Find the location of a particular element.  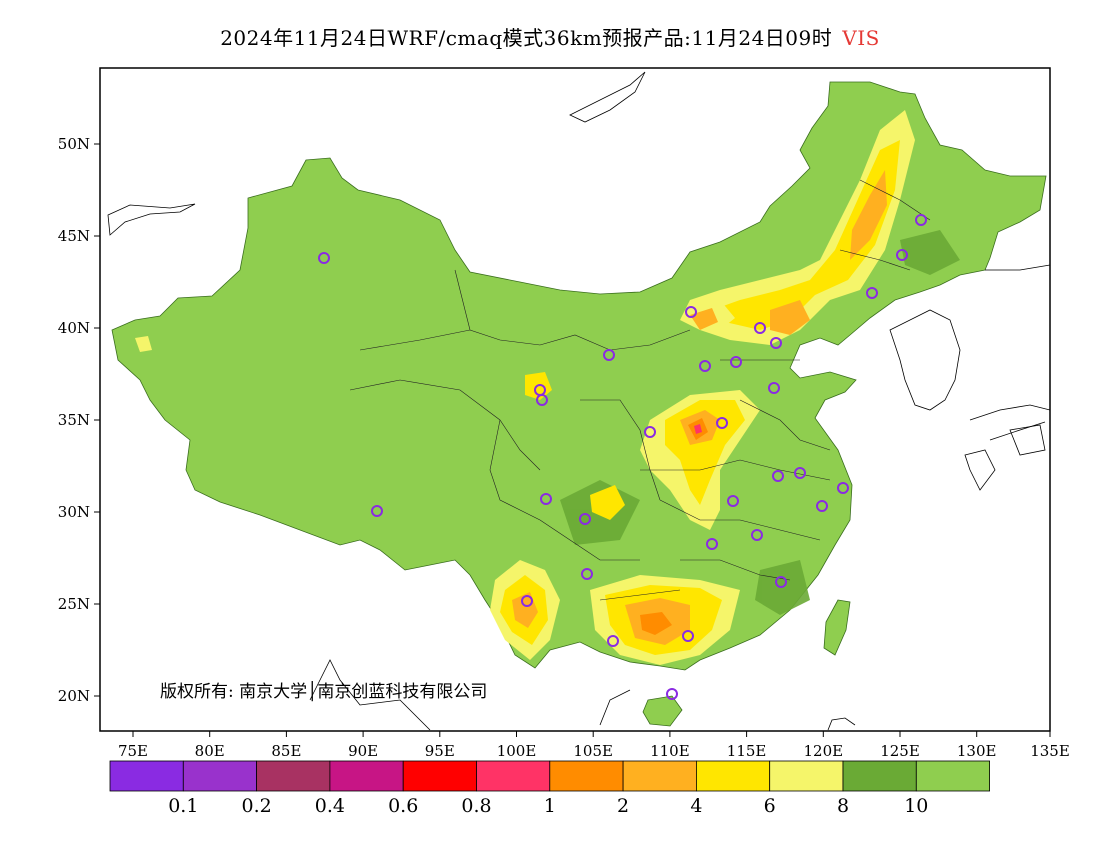

legend-label: 0.4 is located at coordinates (330, 806).